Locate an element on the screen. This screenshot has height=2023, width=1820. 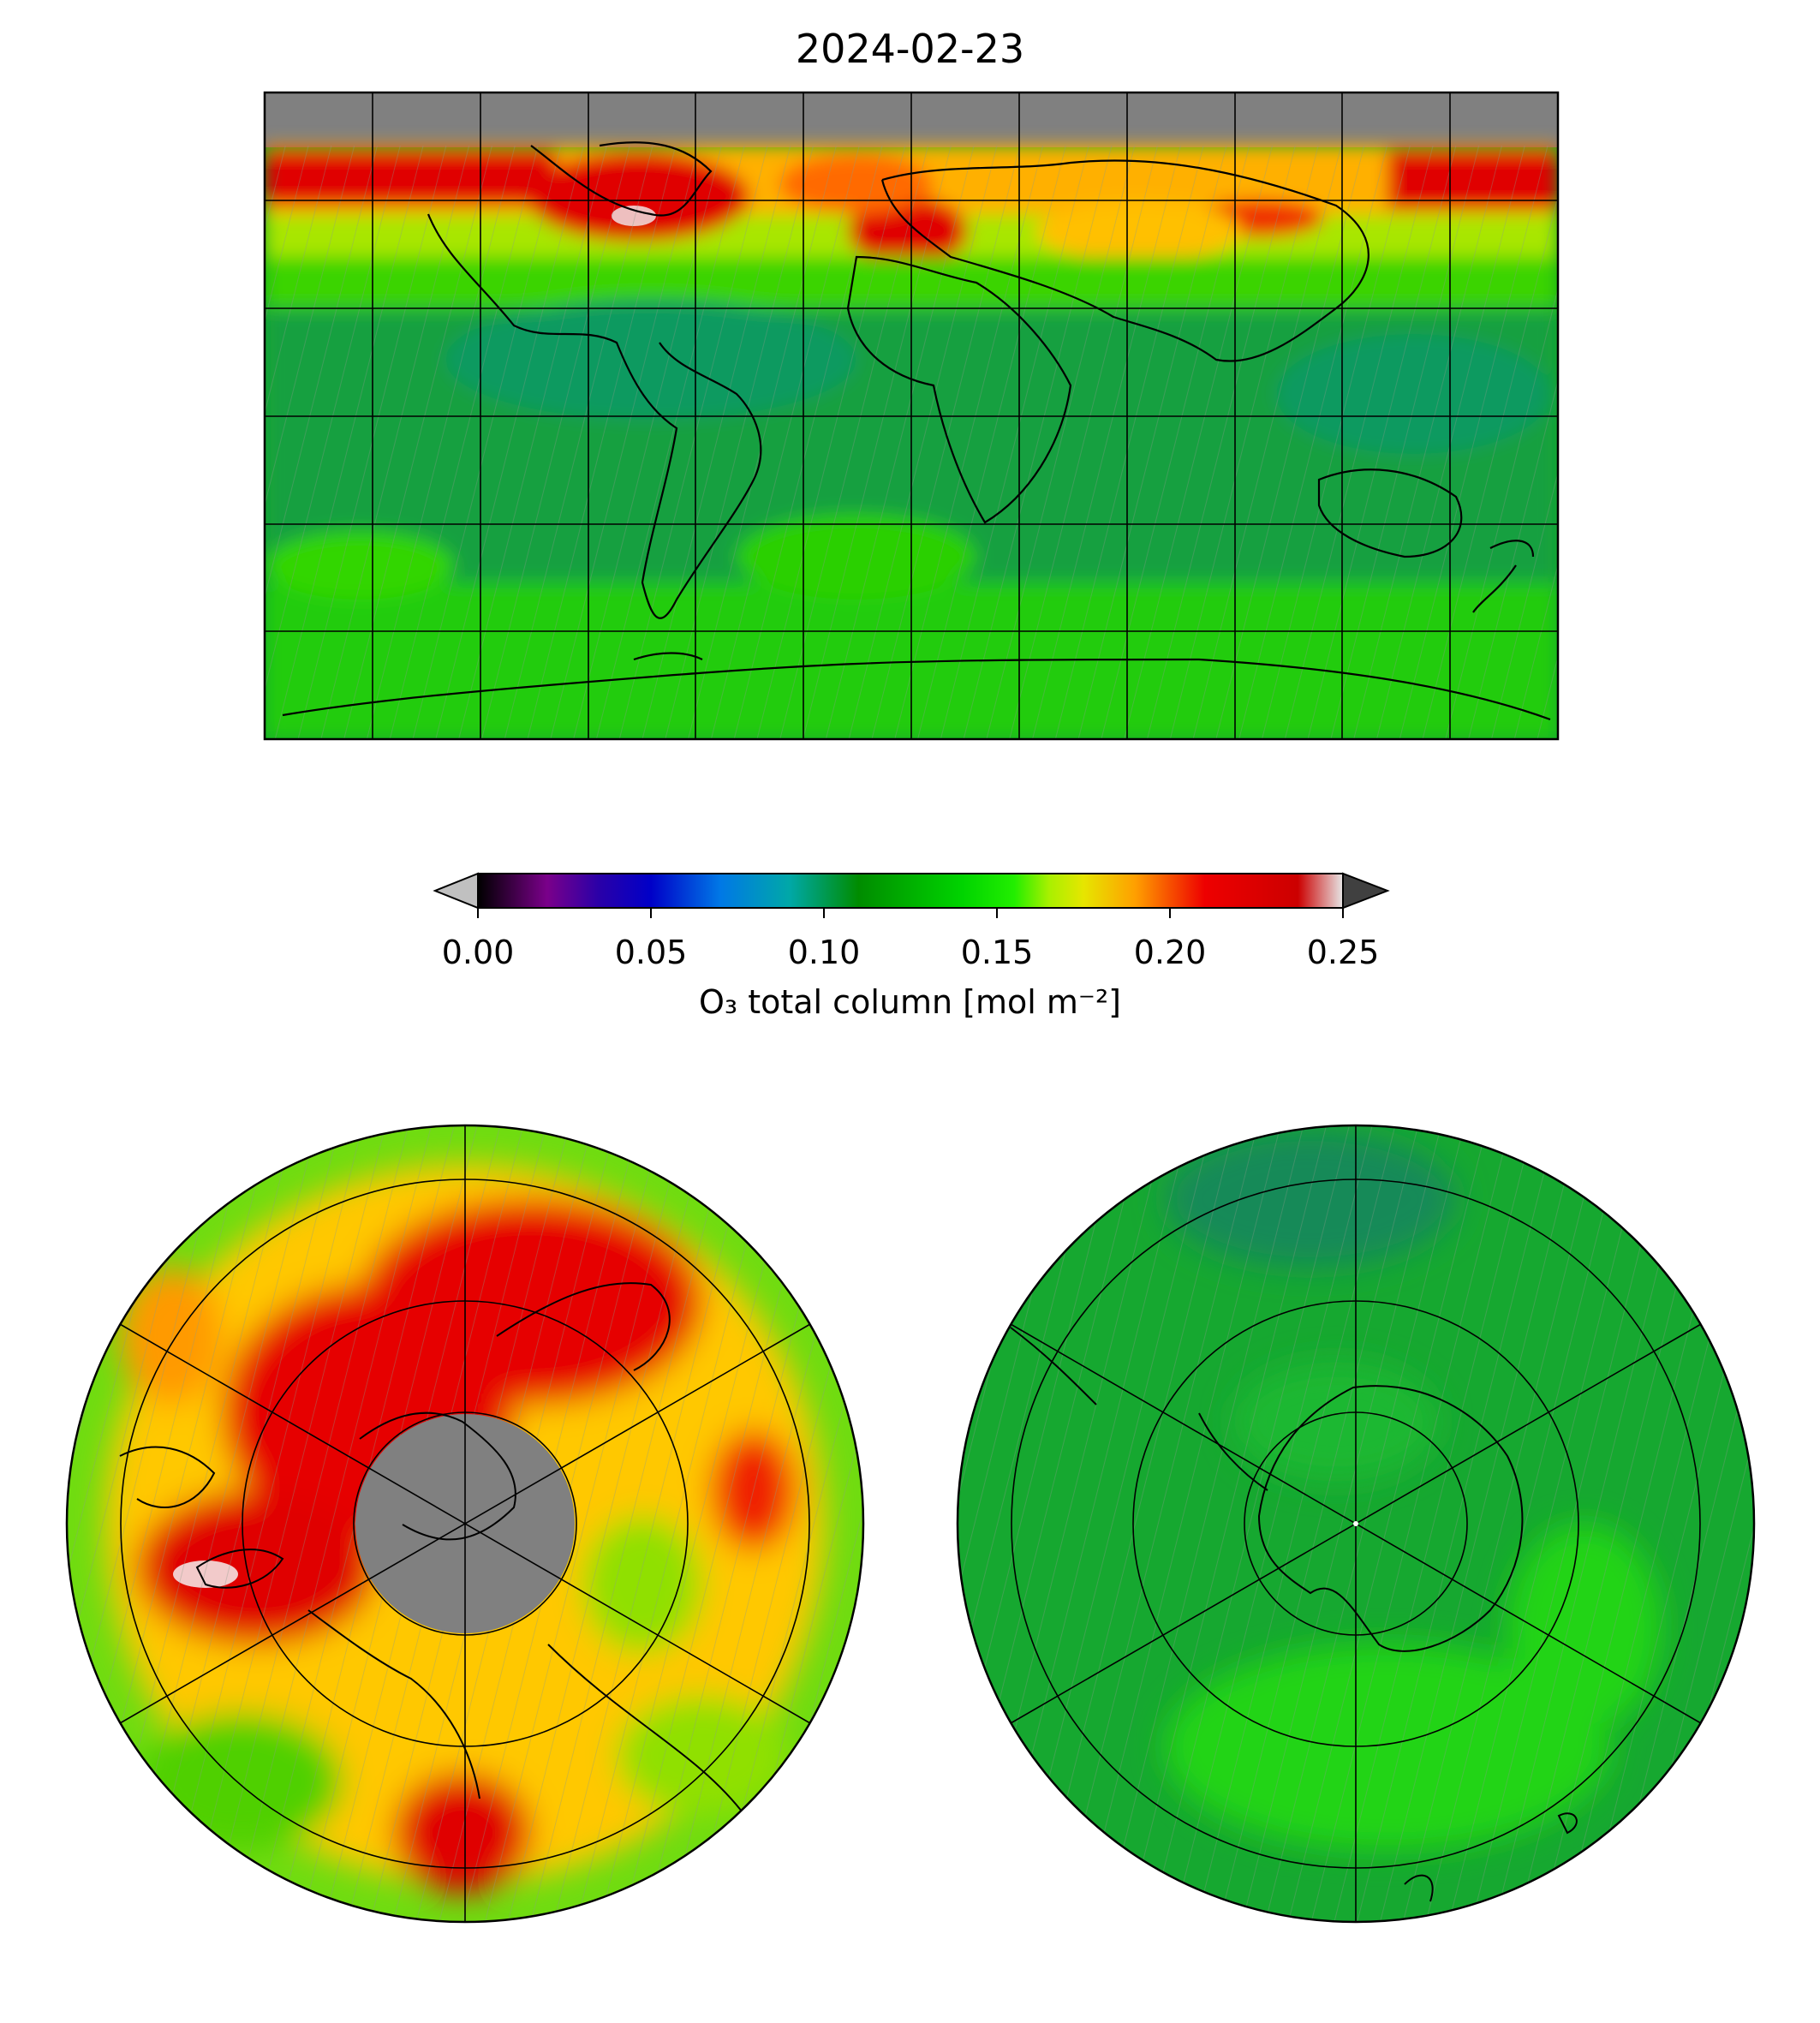
colorbar-tick-marks is located at coordinates (911, 913).